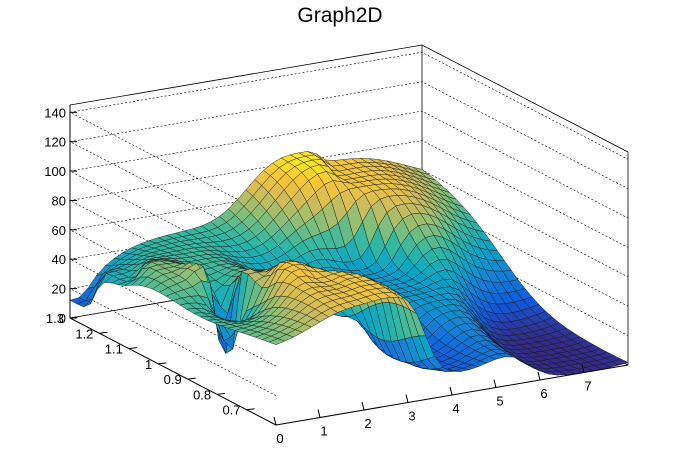 The width and height of the screenshot is (696, 472). Describe the element at coordinates (543, 393) in the screenshot. I see `x-tick-label: 6` at that location.